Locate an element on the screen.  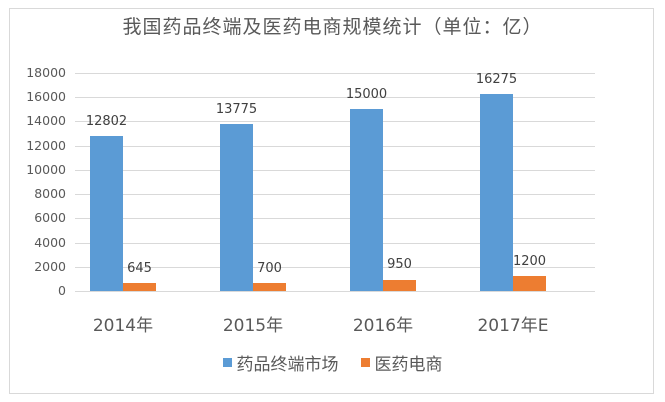
data-label: 950 is located at coordinates (399, 265).